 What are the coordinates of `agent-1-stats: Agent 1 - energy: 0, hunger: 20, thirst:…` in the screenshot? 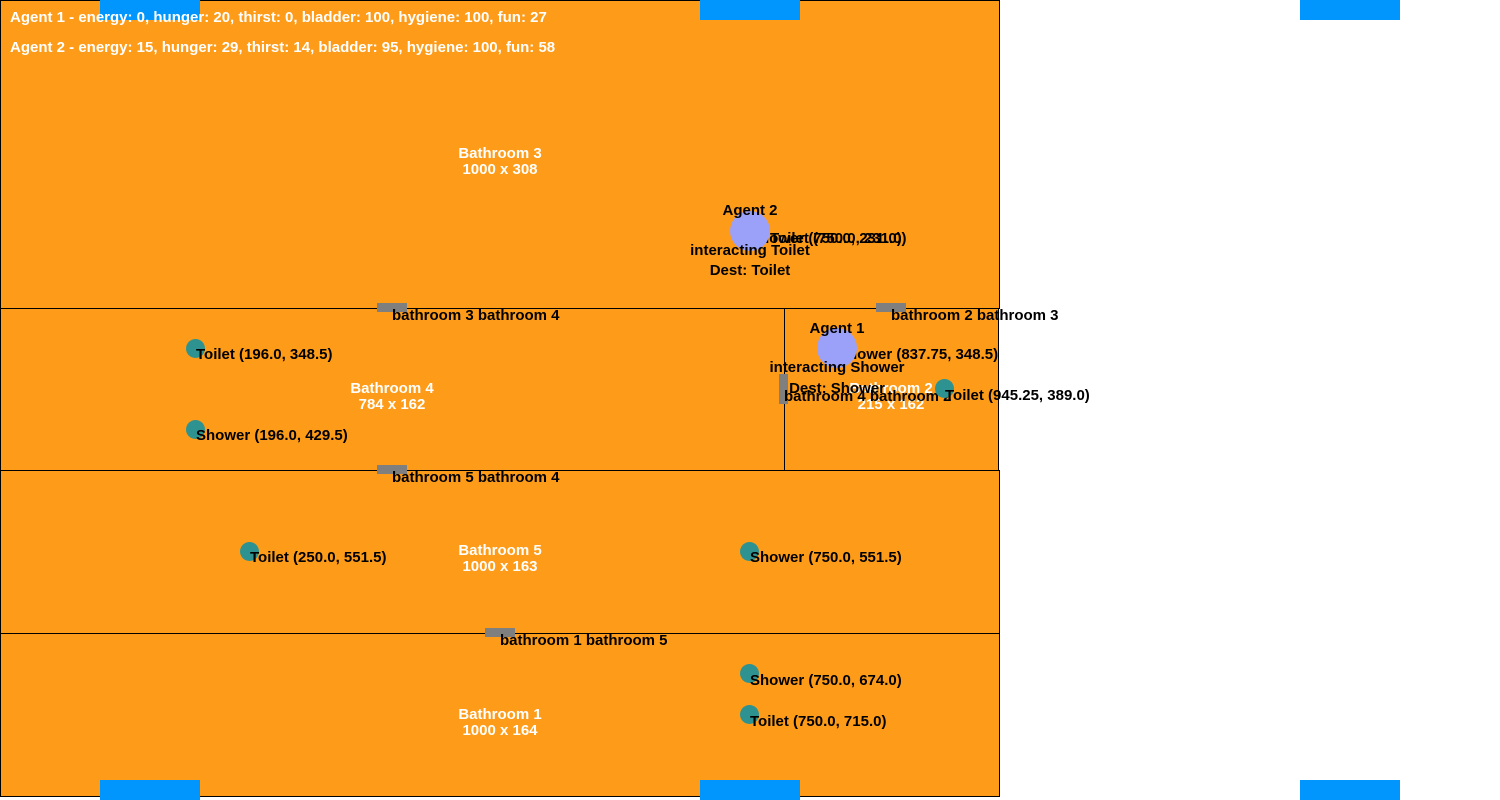 It's located at (278, 17).